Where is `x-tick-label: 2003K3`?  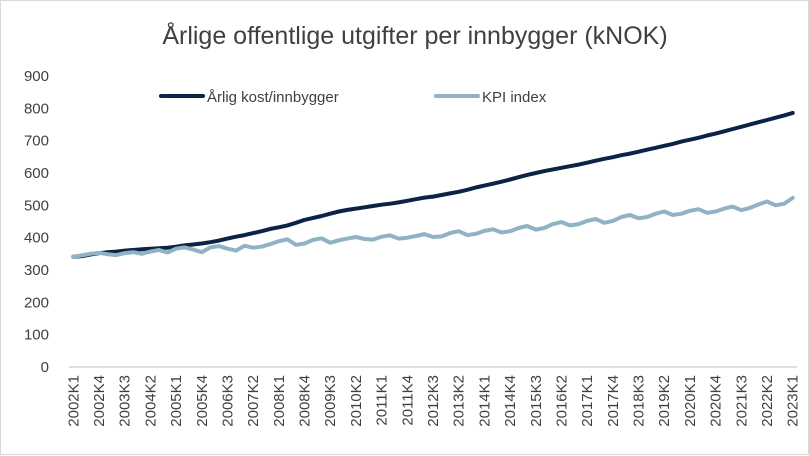
x-tick-label: 2003K3 is located at coordinates (125, 401).